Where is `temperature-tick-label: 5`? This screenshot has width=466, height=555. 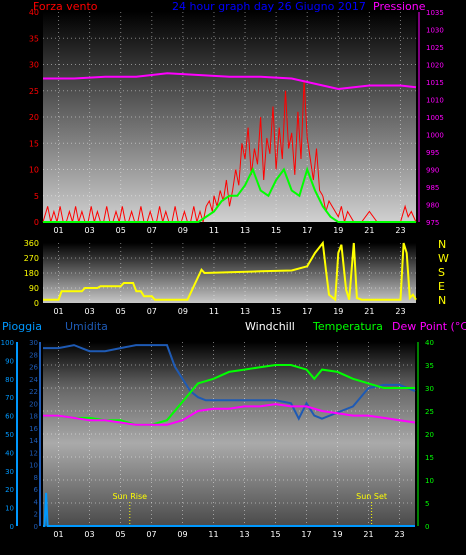
temperature-tick-label: 5 is located at coordinates (427, 504).